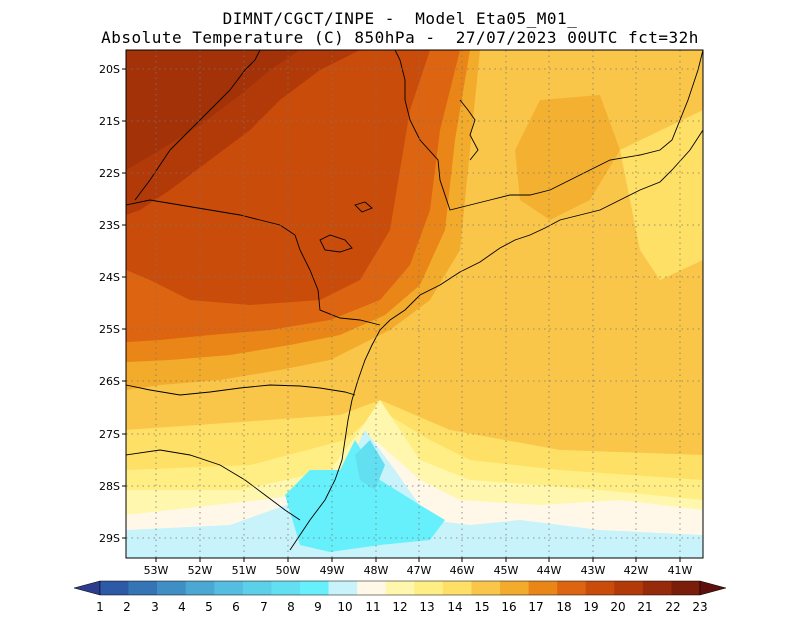 The height and width of the screenshot is (618, 800). I want to click on lat-label: 23S, so click(109, 225).